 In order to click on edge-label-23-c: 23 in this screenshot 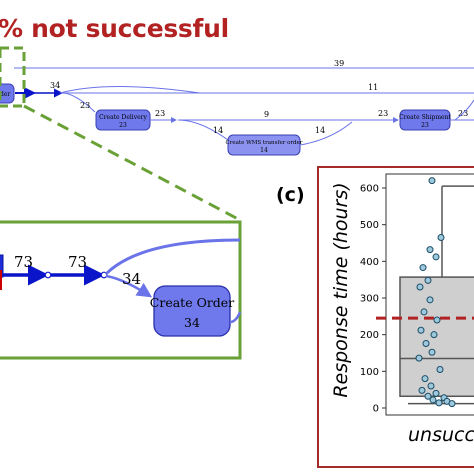, I will do `click(383, 113)`.